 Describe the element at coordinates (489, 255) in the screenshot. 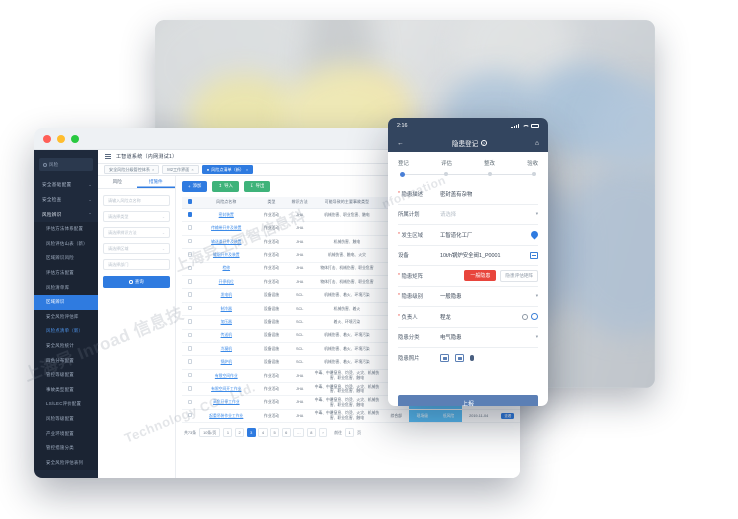

I see `field-value: 10t/h锅炉安全阀1_P0001` at that location.